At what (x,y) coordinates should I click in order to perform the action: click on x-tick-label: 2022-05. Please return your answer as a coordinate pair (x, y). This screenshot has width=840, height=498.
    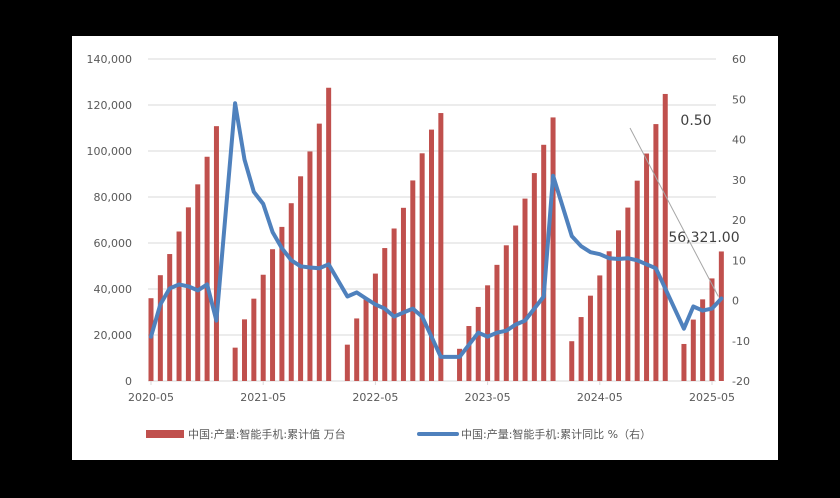
    Looking at the image, I should click on (375, 397).